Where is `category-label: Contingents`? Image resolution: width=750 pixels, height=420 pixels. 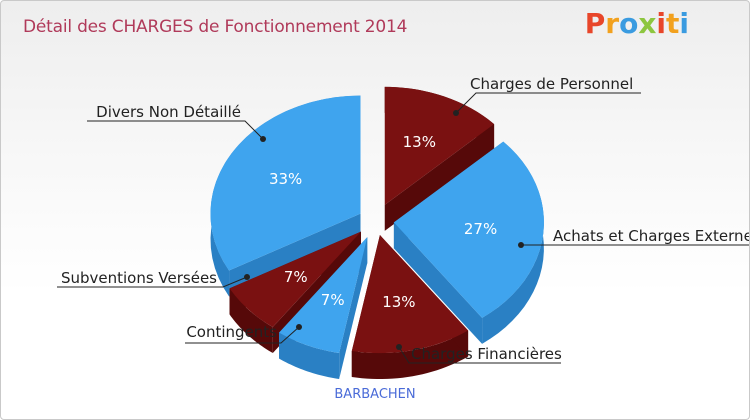 category-label: Contingents is located at coordinates (231, 332).